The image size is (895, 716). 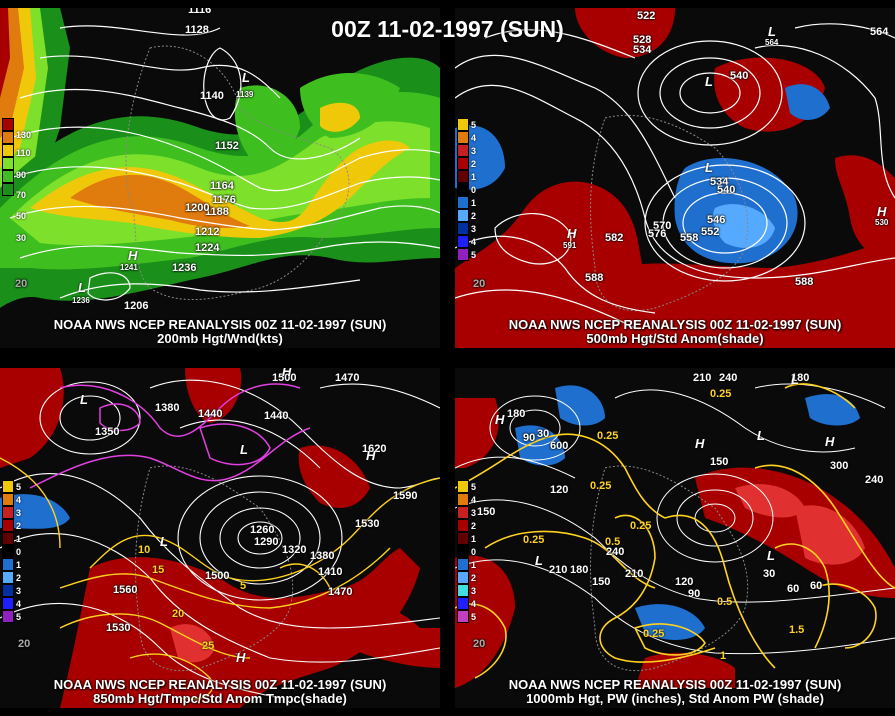 I want to click on contour-label: 564, so click(x=879, y=32).